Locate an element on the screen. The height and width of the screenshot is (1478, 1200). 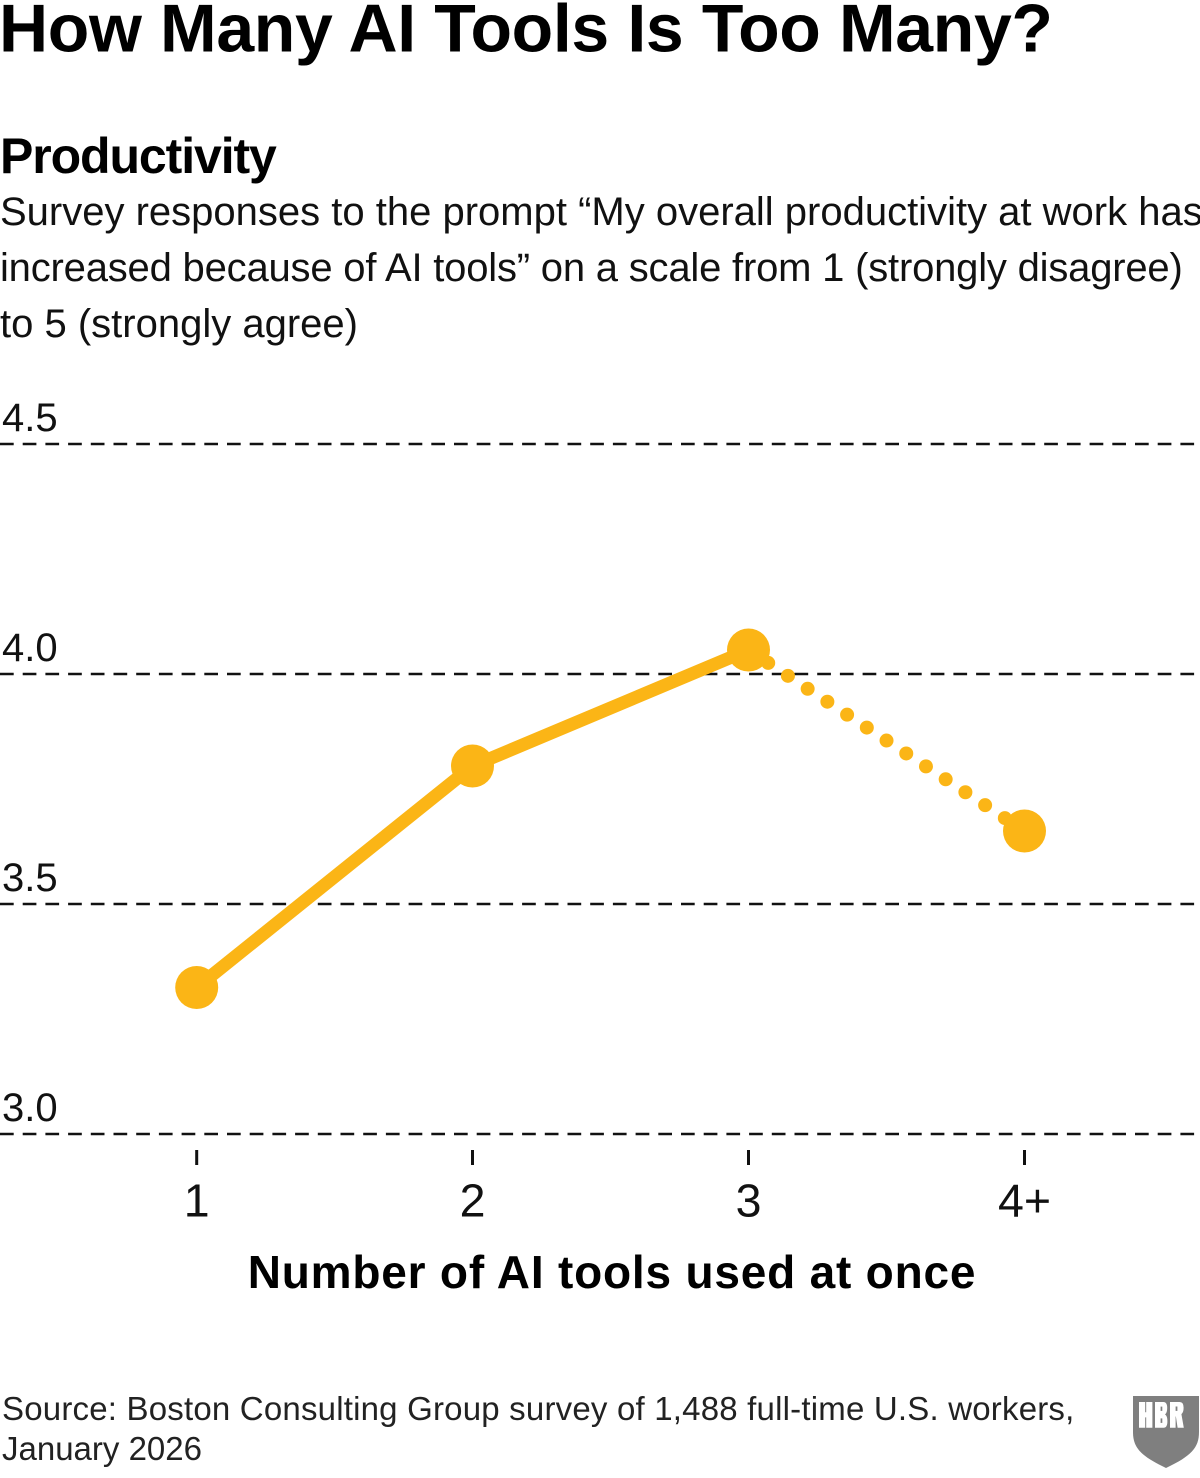
svg-text: Productivity is located at coordinates (138, 156).